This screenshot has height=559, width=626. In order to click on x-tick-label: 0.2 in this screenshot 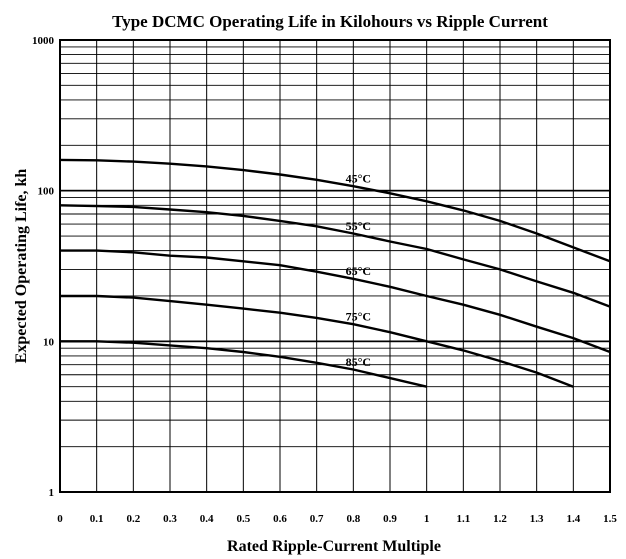, I will do `click(133, 519)`.